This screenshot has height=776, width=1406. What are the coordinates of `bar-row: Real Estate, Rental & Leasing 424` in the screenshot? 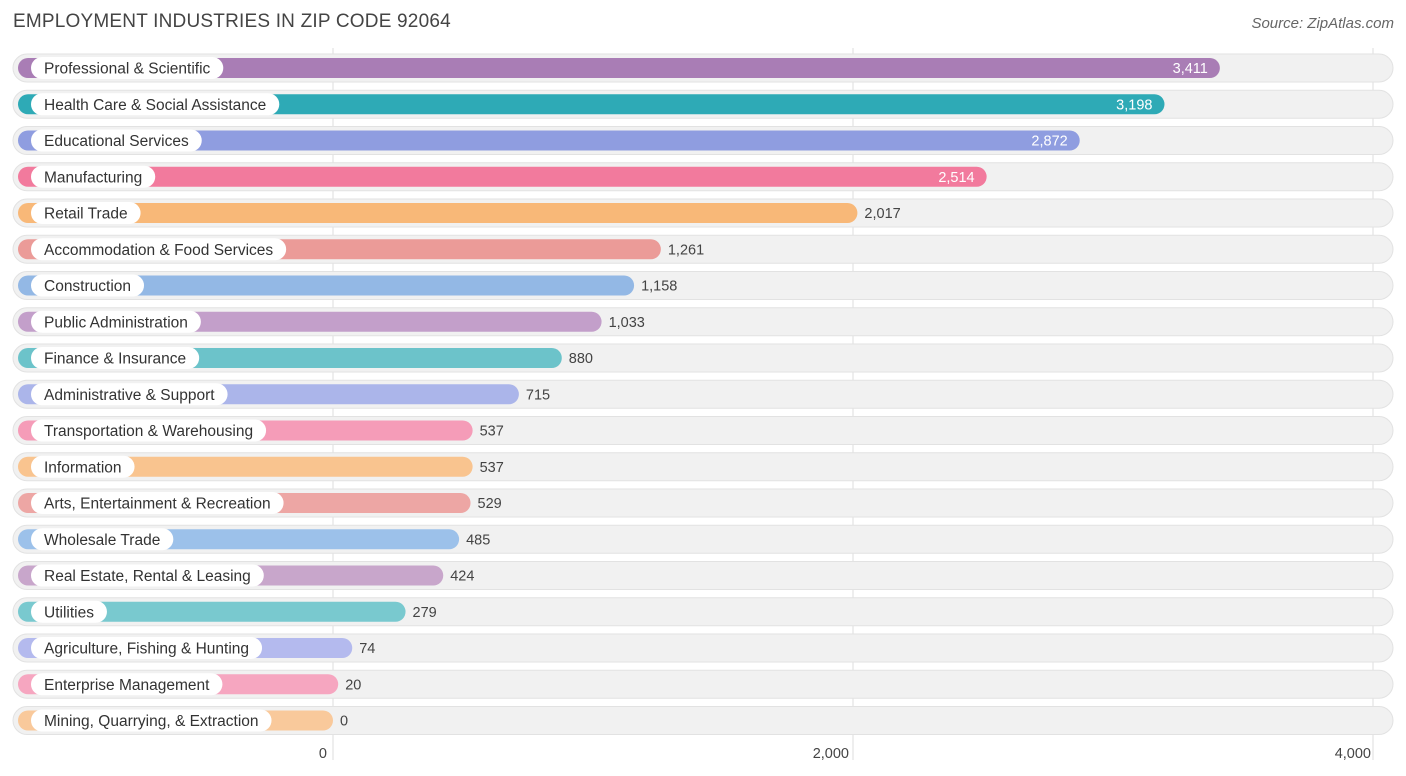 It's located at (703, 575).